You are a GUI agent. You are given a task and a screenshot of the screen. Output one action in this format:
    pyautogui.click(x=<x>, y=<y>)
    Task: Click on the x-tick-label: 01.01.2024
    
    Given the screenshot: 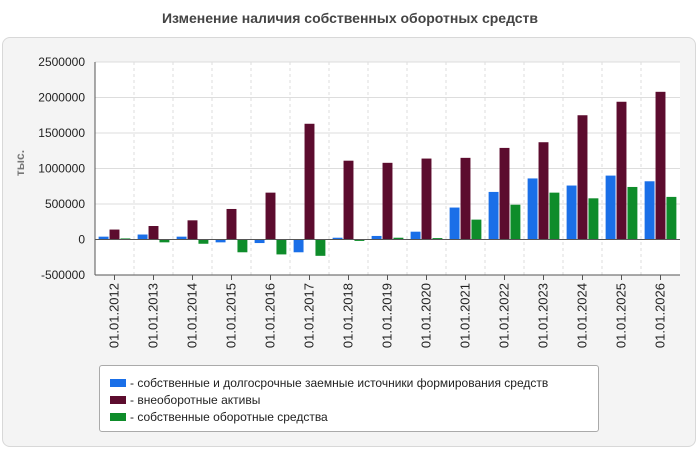 What is the action you would take?
    pyautogui.click(x=582, y=315)
    